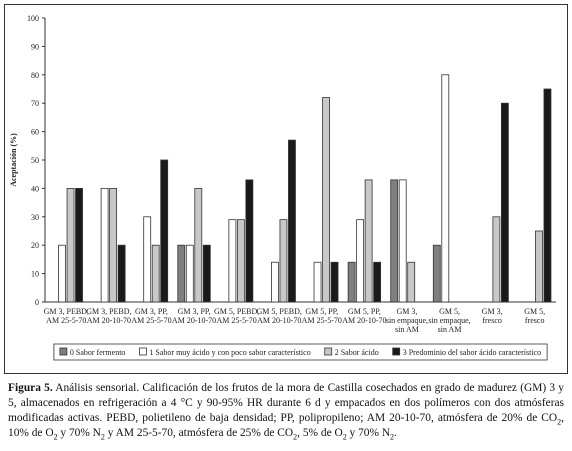  Describe the element at coordinates (98, 352) in the screenshot. I see `legend-label: 0 Sabor fermento` at that location.